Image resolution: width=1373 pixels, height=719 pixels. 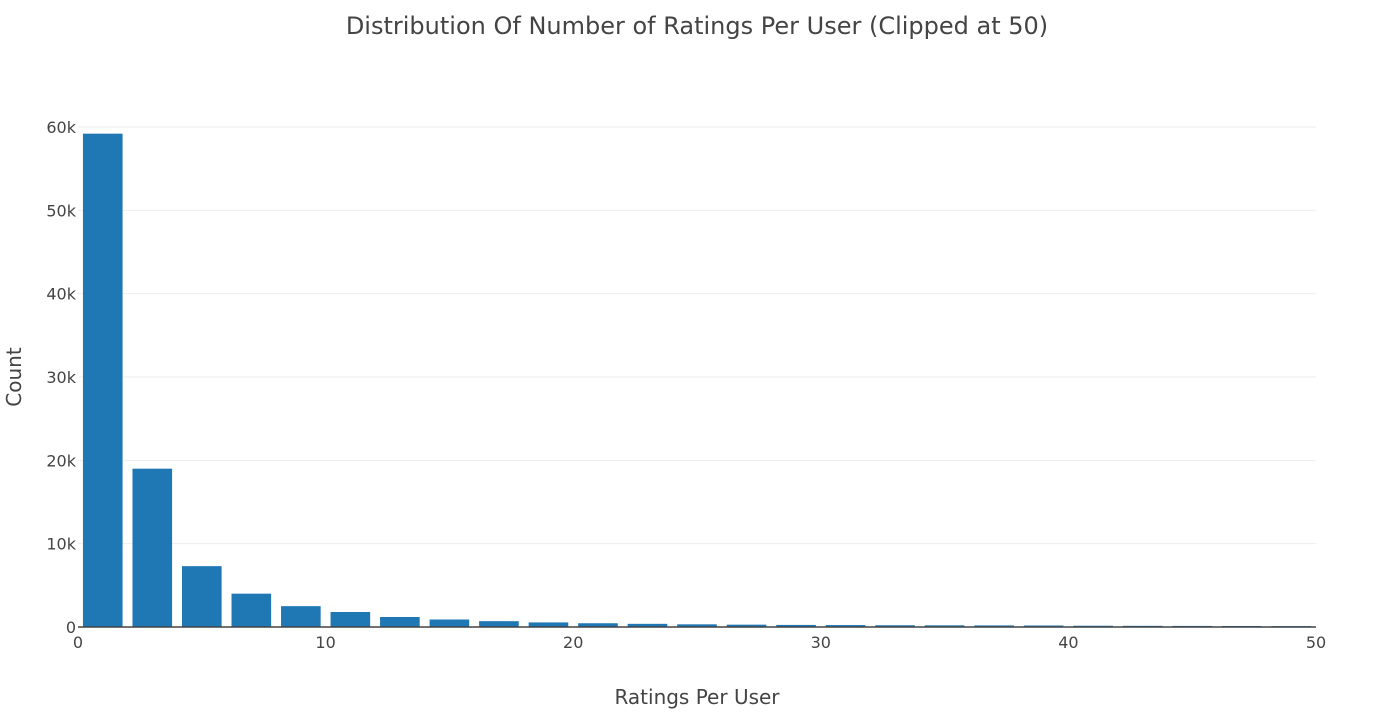 What do you see at coordinates (61, 127) in the screenshot?
I see `y-tick-label: 60k` at bounding box center [61, 127].